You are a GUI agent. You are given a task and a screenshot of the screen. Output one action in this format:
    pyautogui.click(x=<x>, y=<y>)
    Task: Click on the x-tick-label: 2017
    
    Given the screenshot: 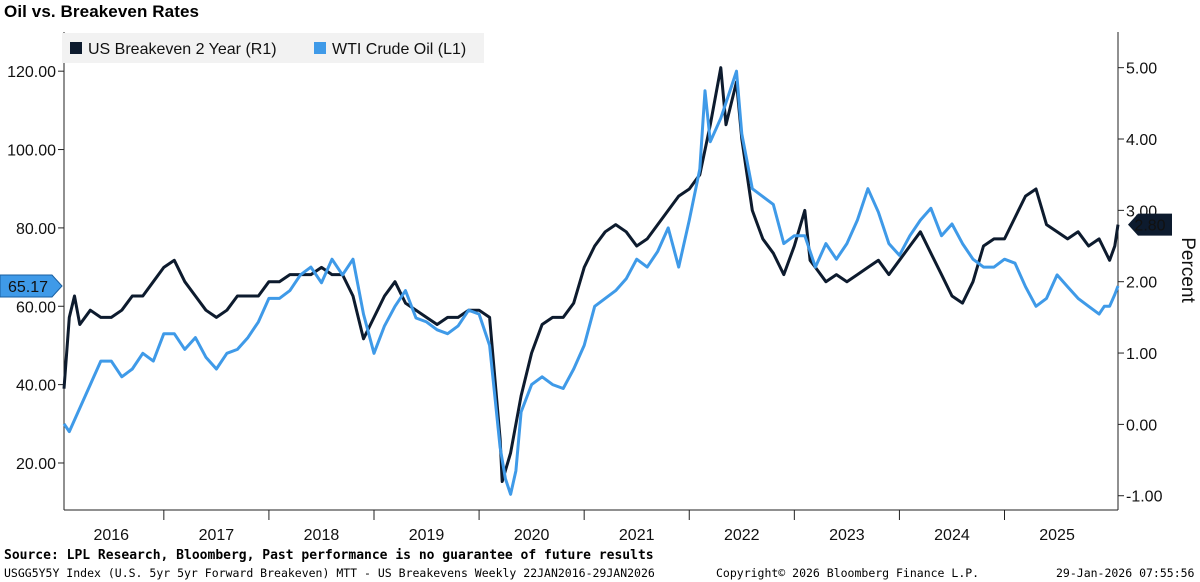 What is the action you would take?
    pyautogui.click(x=217, y=535)
    